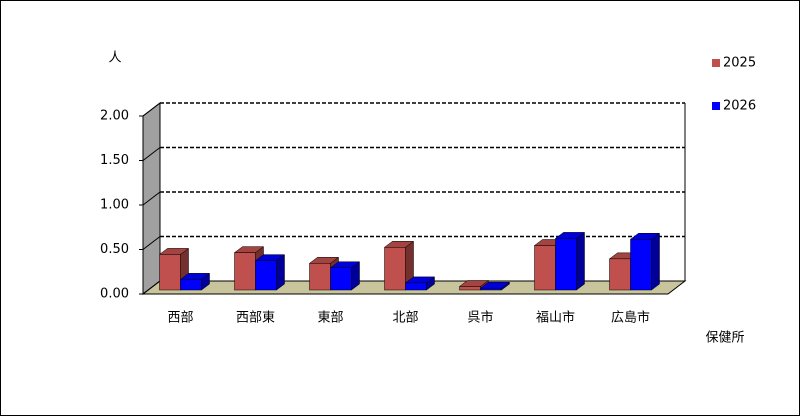 Image resolution: width=801 pixels, height=417 pixels. I want to click on legend-label: 2026, so click(739, 106).